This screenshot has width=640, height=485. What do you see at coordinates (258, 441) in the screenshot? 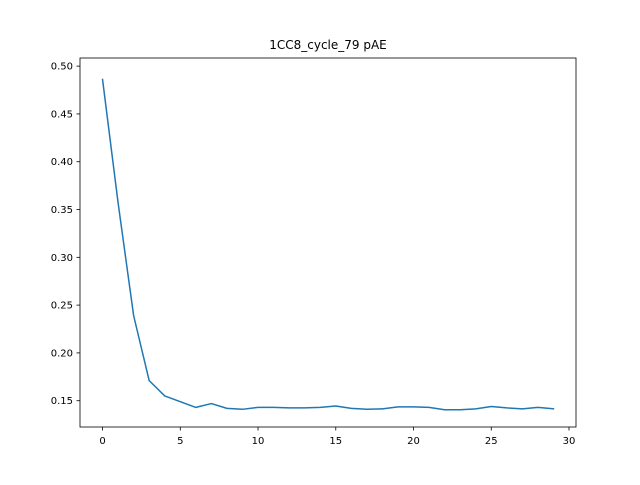
I see `x-tick-label: 10` at bounding box center [258, 441].